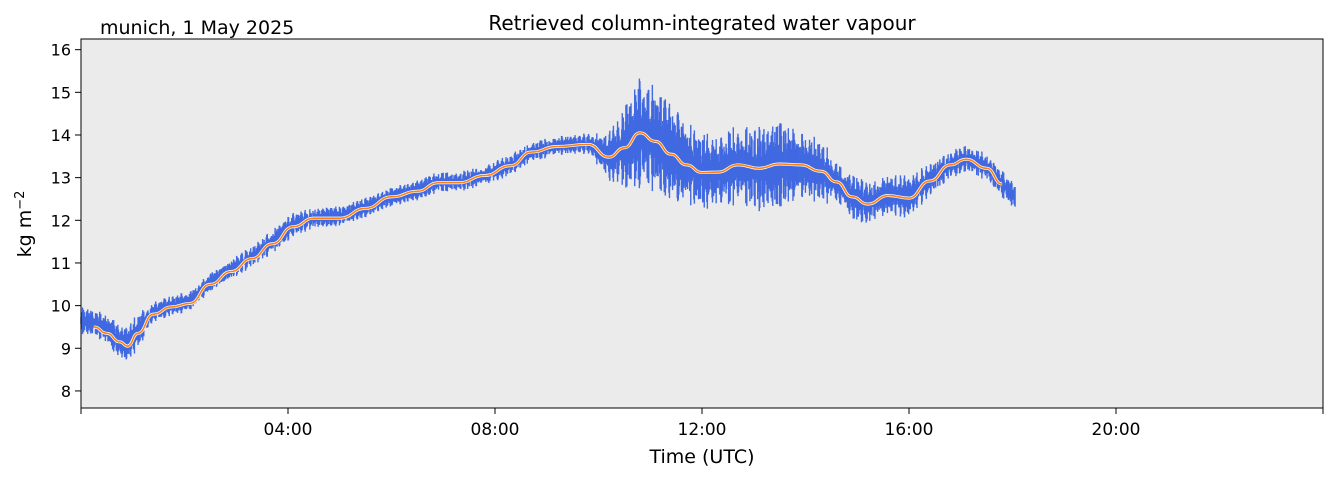 This screenshot has width=1334, height=478. What do you see at coordinates (61, 50) in the screenshot?
I see `y-tick-label: 16` at bounding box center [61, 50].